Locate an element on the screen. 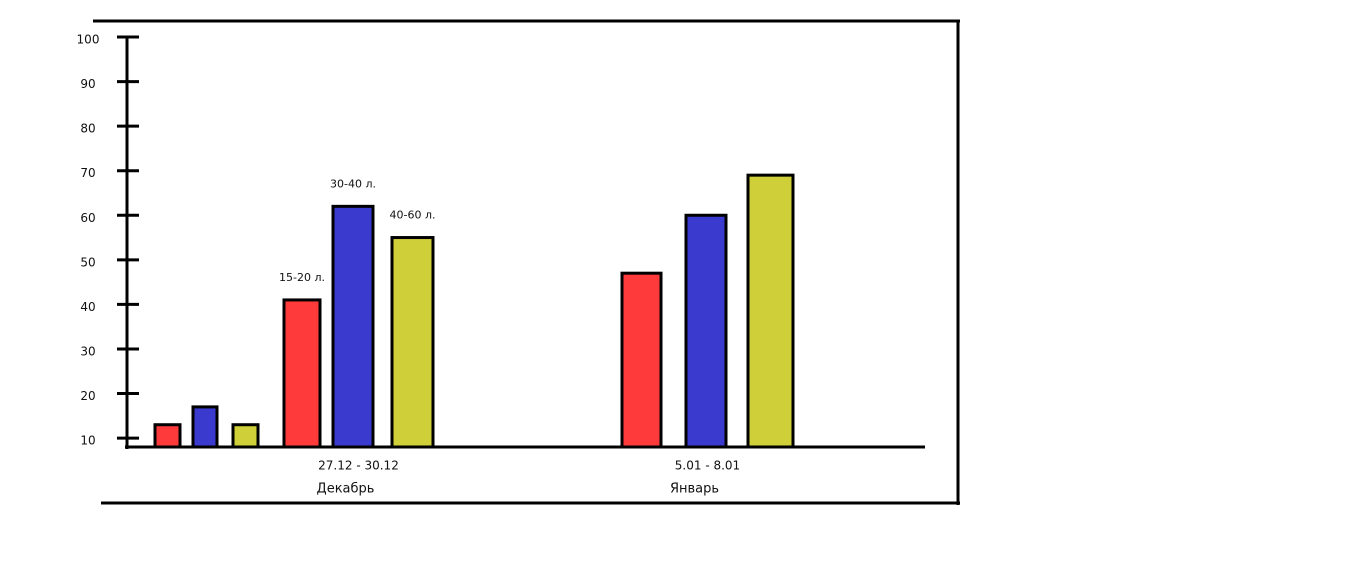 This screenshot has width=1354, height=570. y-tick-label: 90 is located at coordinates (87, 84).